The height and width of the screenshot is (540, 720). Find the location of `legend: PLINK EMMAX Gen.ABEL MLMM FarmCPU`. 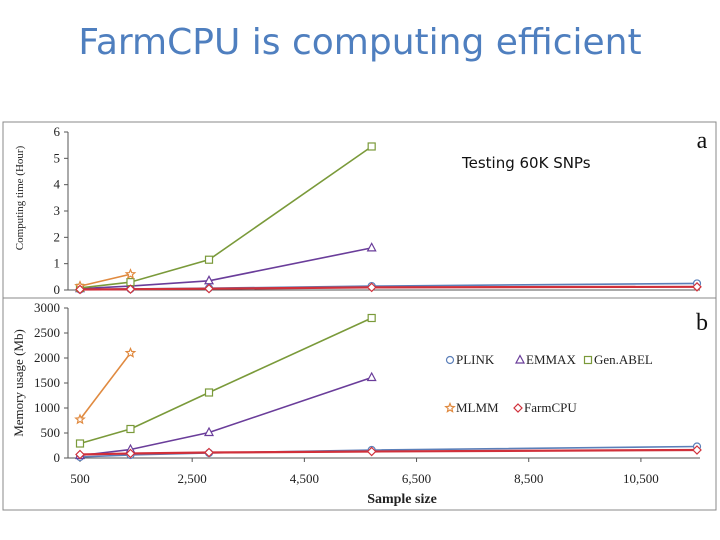

legend: PLINK EMMAX Gen.ABEL MLMM FarmCPU is located at coordinates (548, 383).